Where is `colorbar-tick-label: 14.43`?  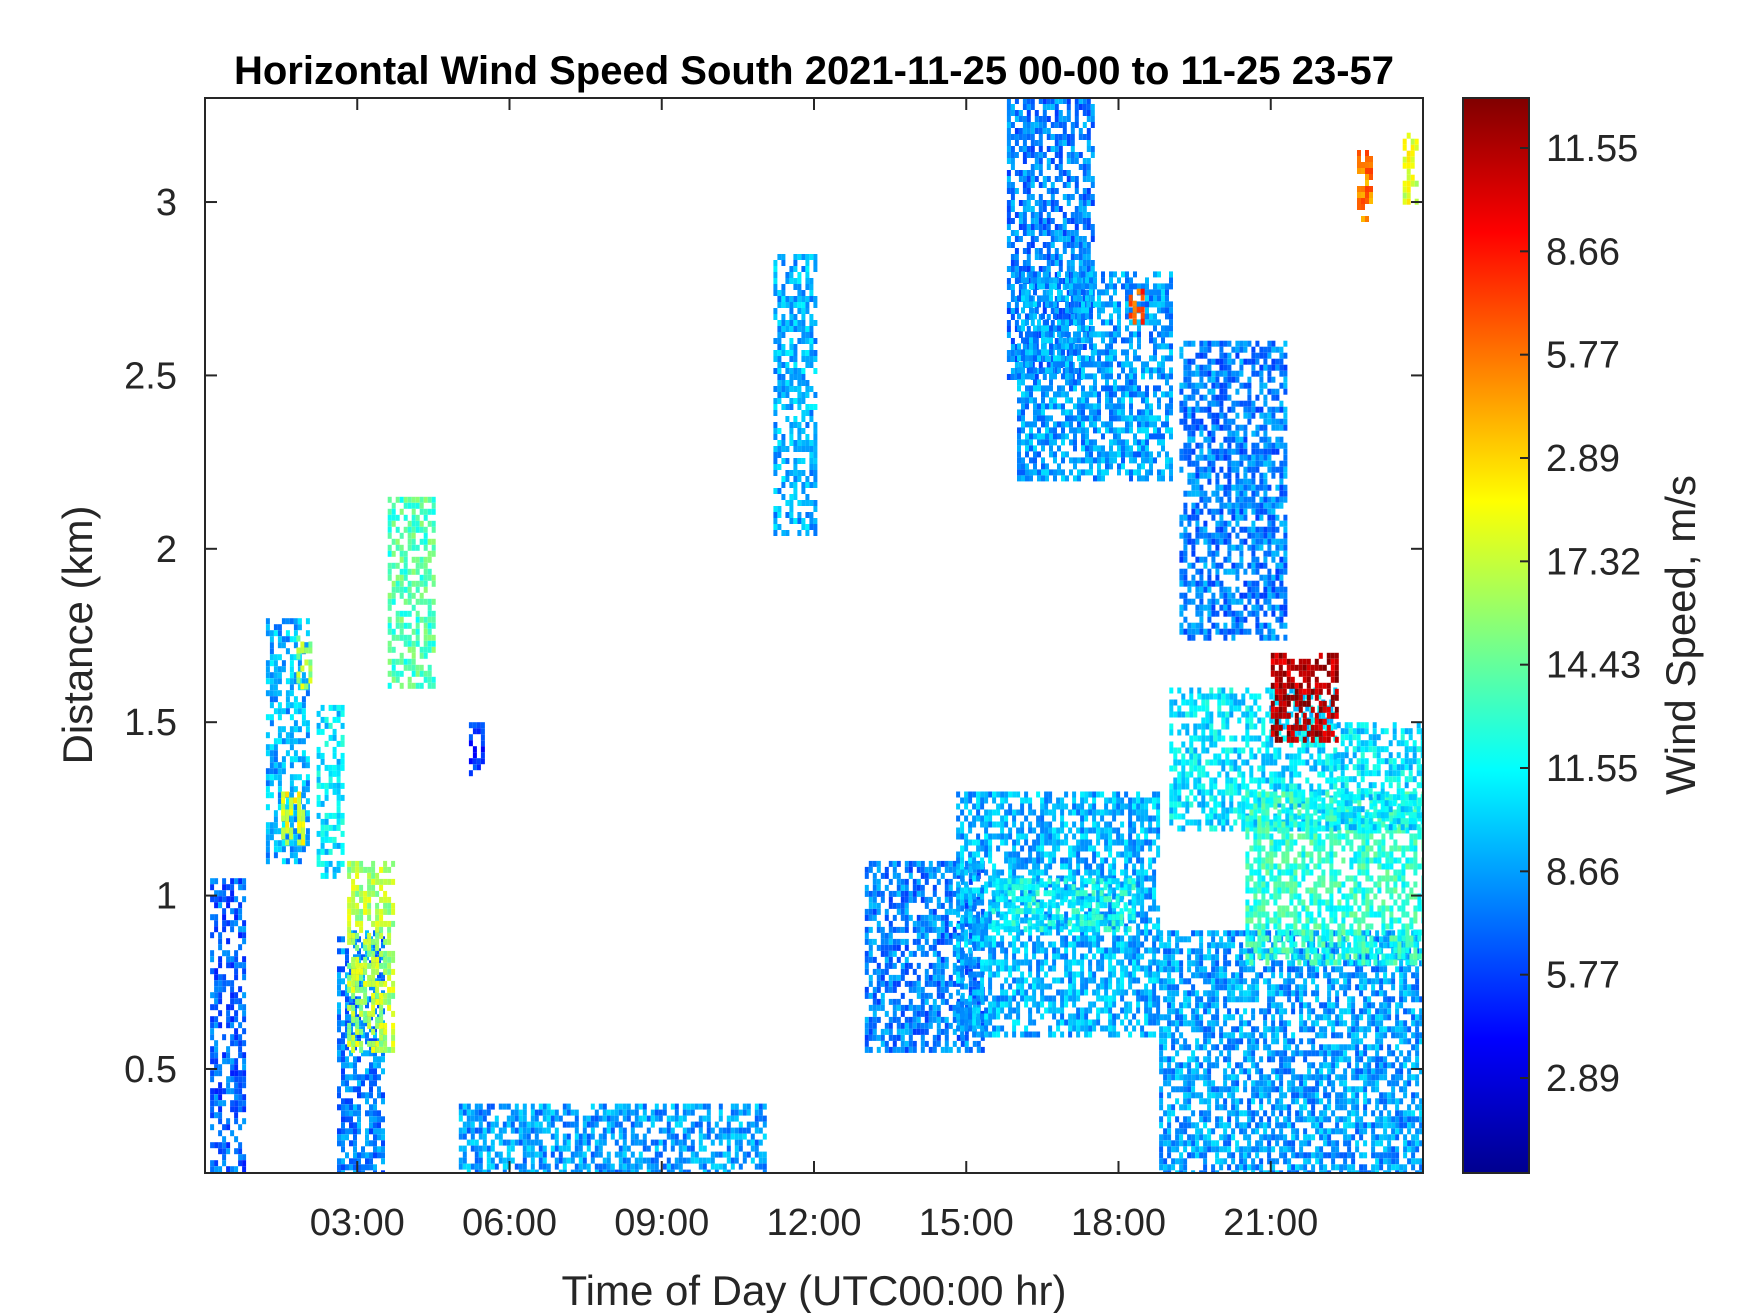 colorbar-tick-label: 14.43 is located at coordinates (1593, 666).